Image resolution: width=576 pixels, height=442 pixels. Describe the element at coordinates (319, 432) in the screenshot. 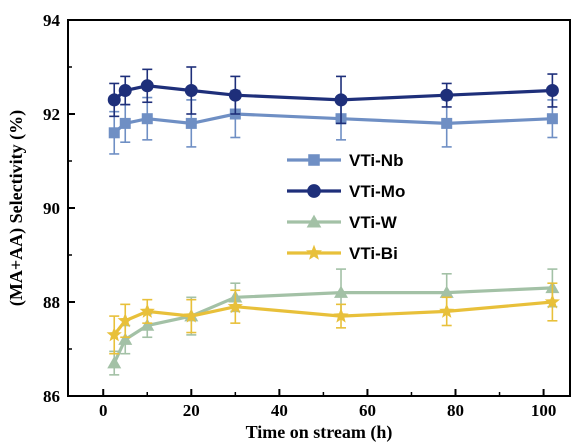

I see `x-axis-title: Time on stream (h)` at that location.